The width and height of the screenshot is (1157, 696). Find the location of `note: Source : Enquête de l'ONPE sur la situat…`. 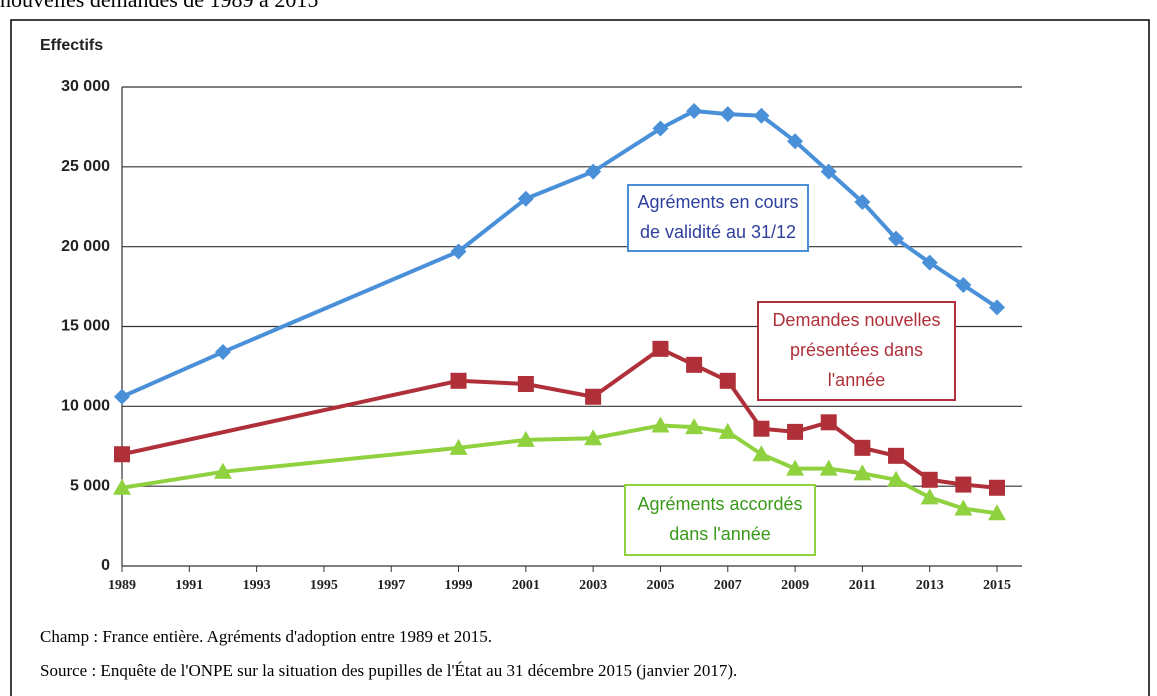

note: Source : Enquête de l'ONPE sur la situat… is located at coordinates (388, 670).